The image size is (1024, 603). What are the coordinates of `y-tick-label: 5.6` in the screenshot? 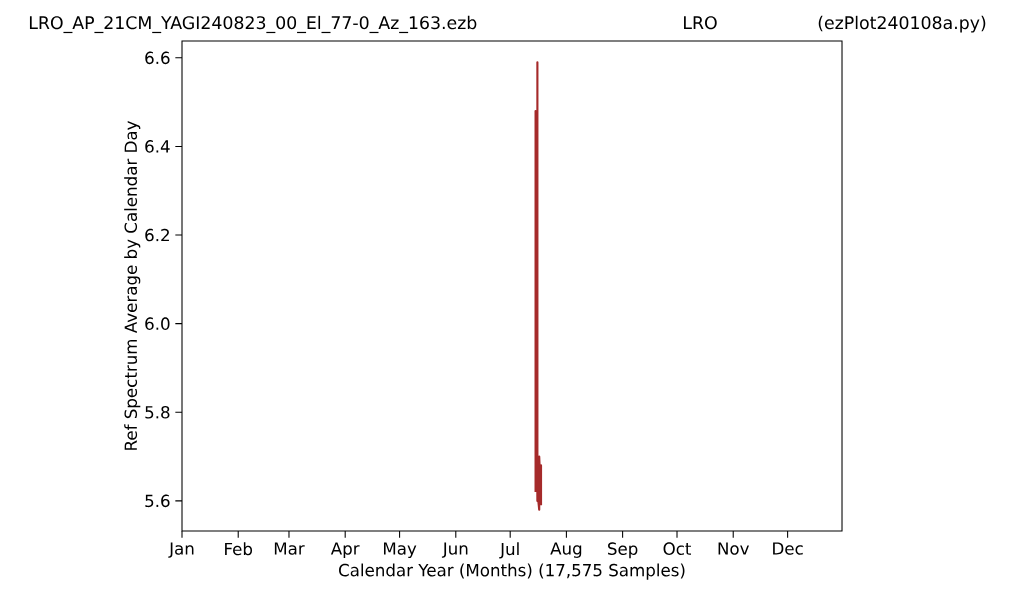 It's located at (157, 501).